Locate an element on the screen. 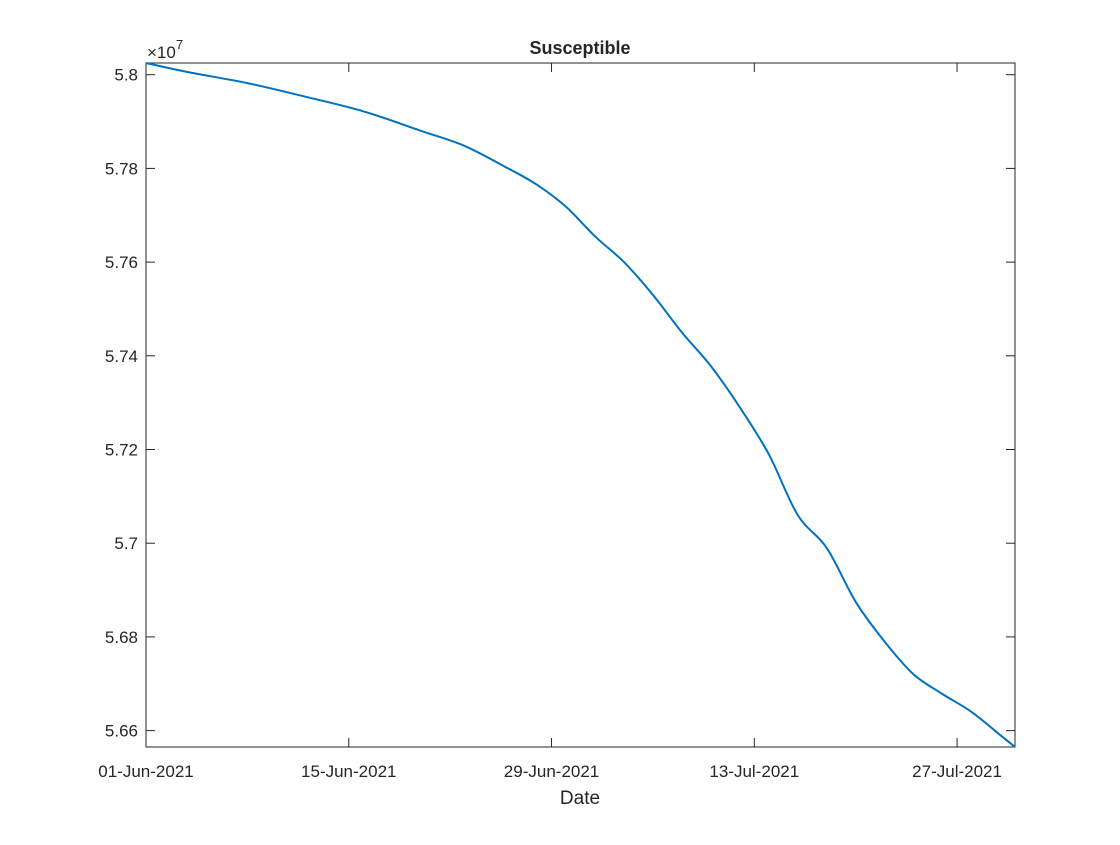 Image resolution: width=1120 pixels, height=845 pixels. y-tick-label: 5.72 is located at coordinates (121, 450).